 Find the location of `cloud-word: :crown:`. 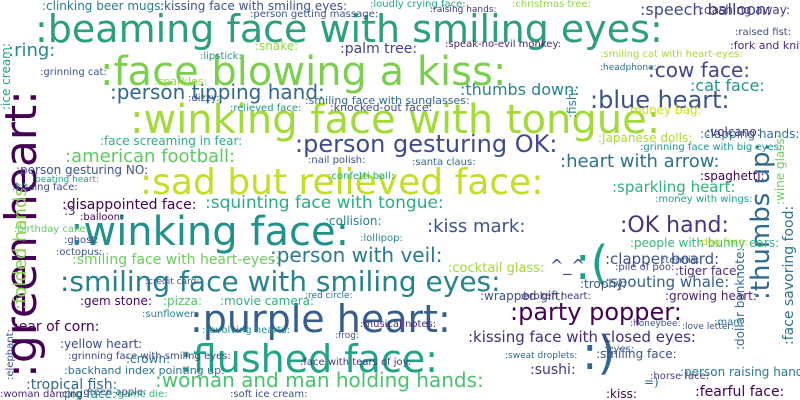

cloud-word: :crown: is located at coordinates (148, 359).